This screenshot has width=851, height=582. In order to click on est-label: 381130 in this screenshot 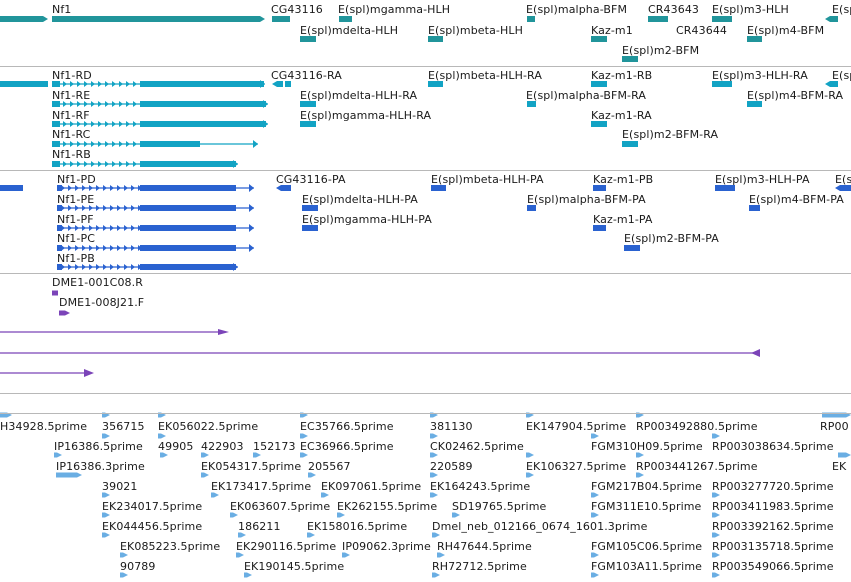, I will do `click(451, 426)`.